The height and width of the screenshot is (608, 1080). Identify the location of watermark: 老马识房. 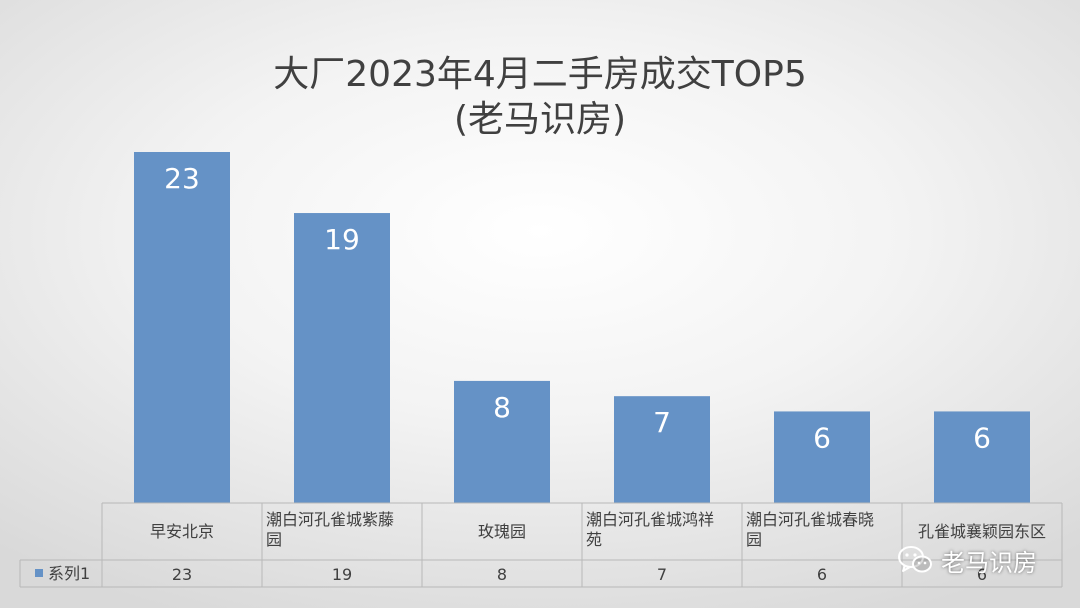
(967, 560).